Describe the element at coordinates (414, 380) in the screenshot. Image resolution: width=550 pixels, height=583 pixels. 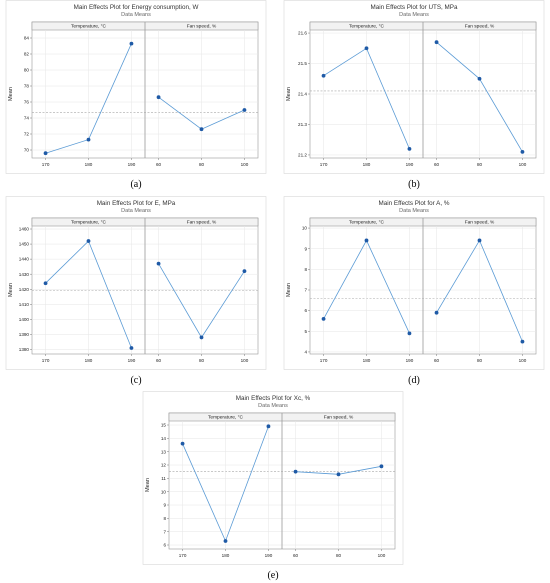
I see `panel-caption: (d)` at that location.